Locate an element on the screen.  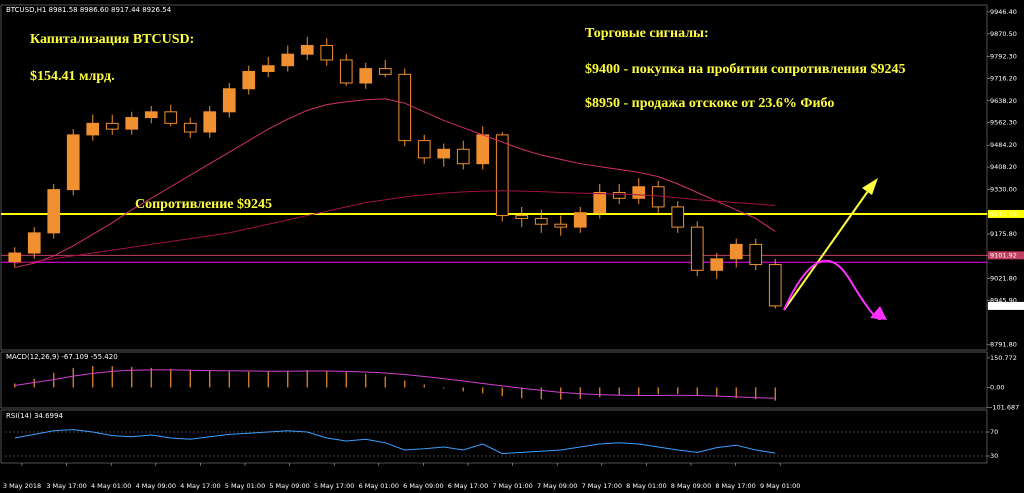
y-tick-label: 9716.20 is located at coordinates (1003, 78).